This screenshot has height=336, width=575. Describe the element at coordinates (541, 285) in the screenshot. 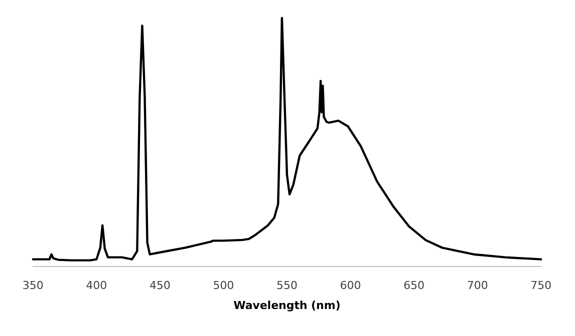

I see `x-tick-label: 750` at that location.